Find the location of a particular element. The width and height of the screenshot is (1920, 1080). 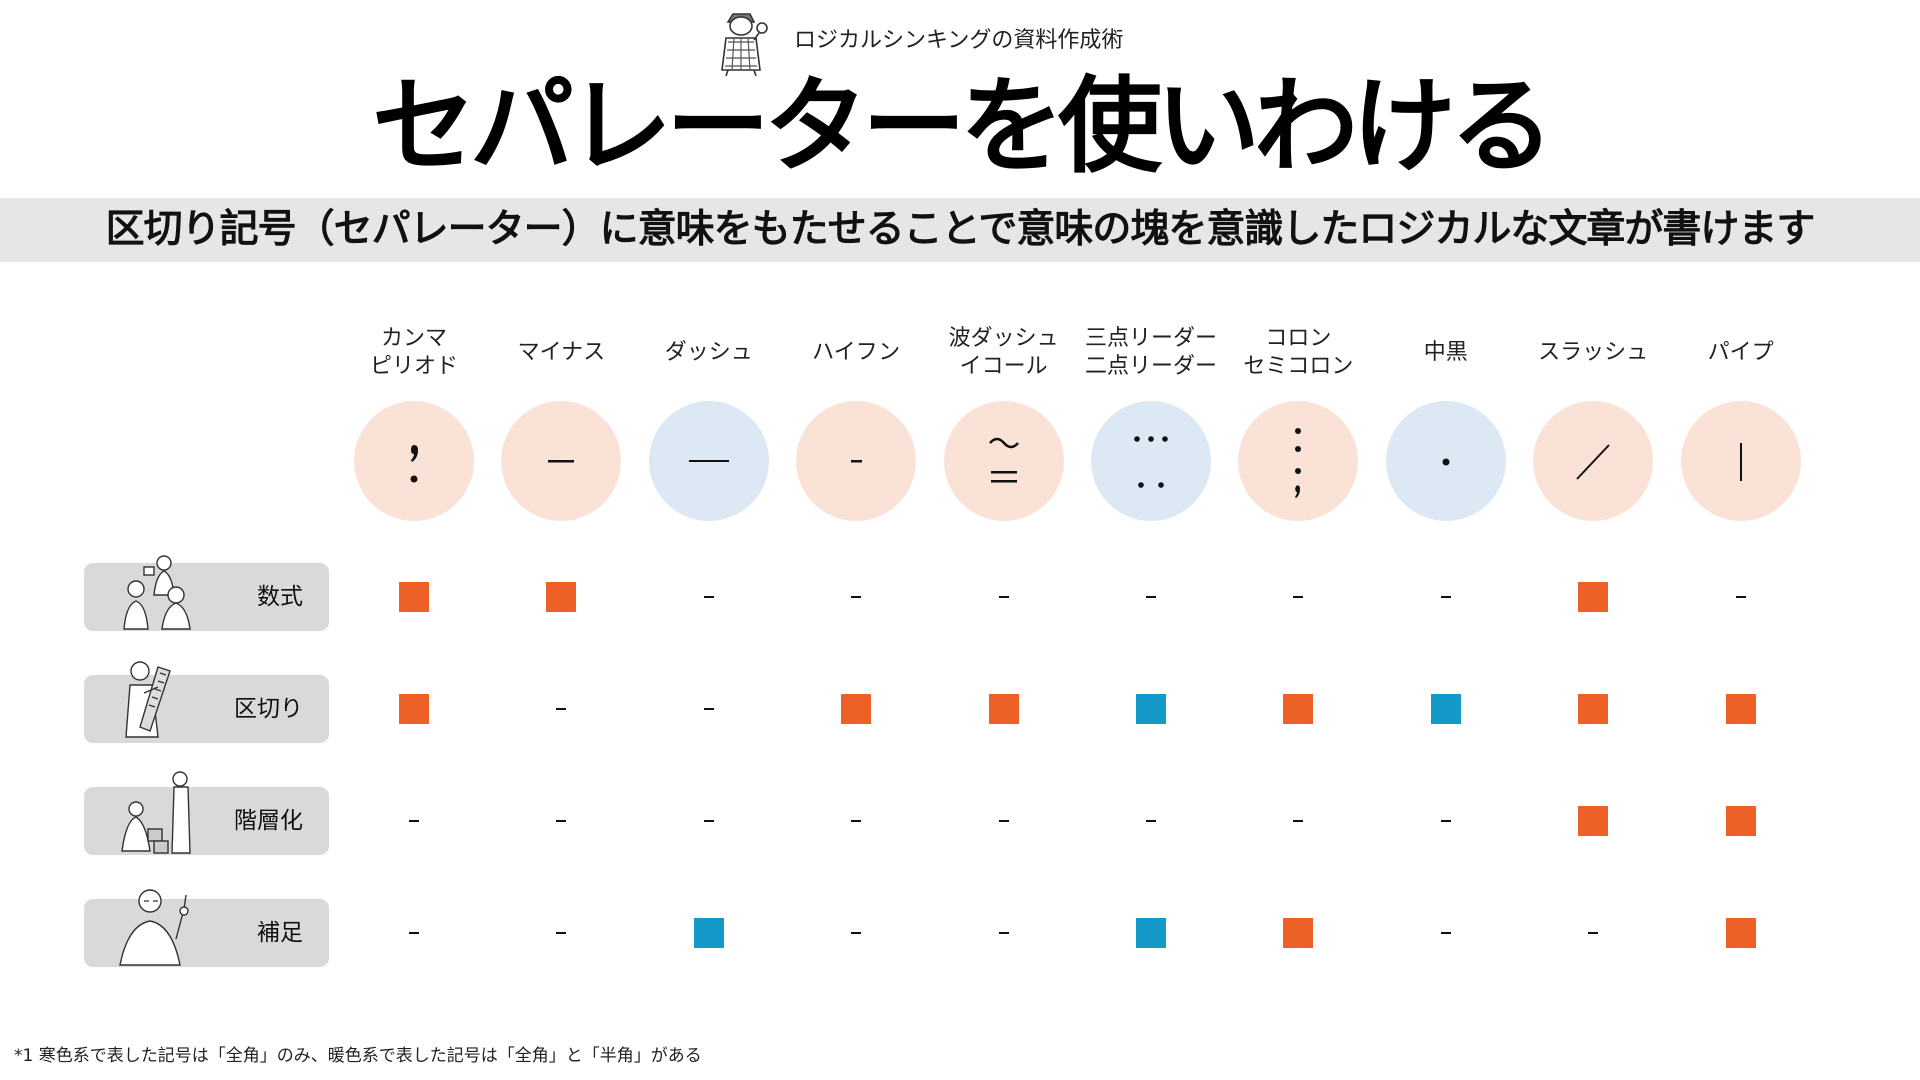

series-label: ロジカルシンキングの資料作成術 is located at coordinates (959, 40).